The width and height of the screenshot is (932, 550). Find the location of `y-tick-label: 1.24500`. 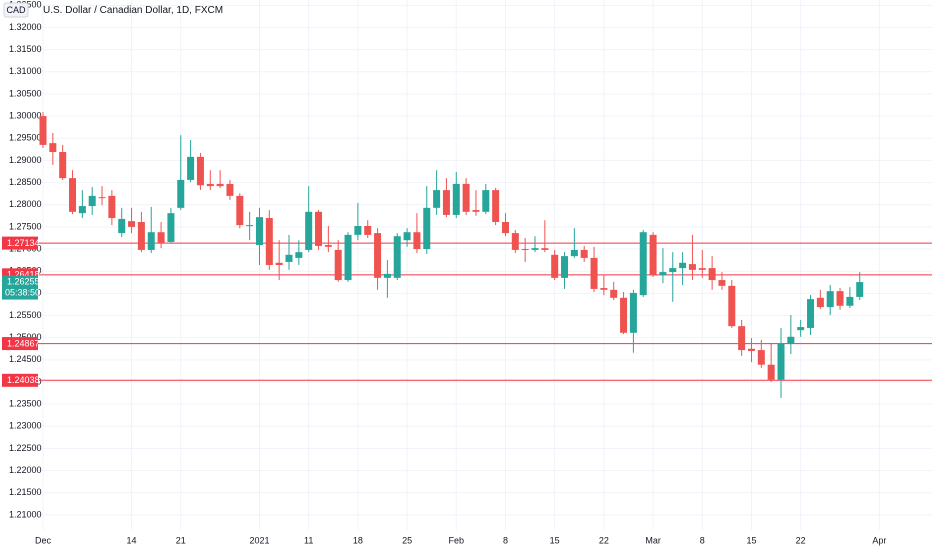

y-tick-label: 1.24500 is located at coordinates (25, 359).